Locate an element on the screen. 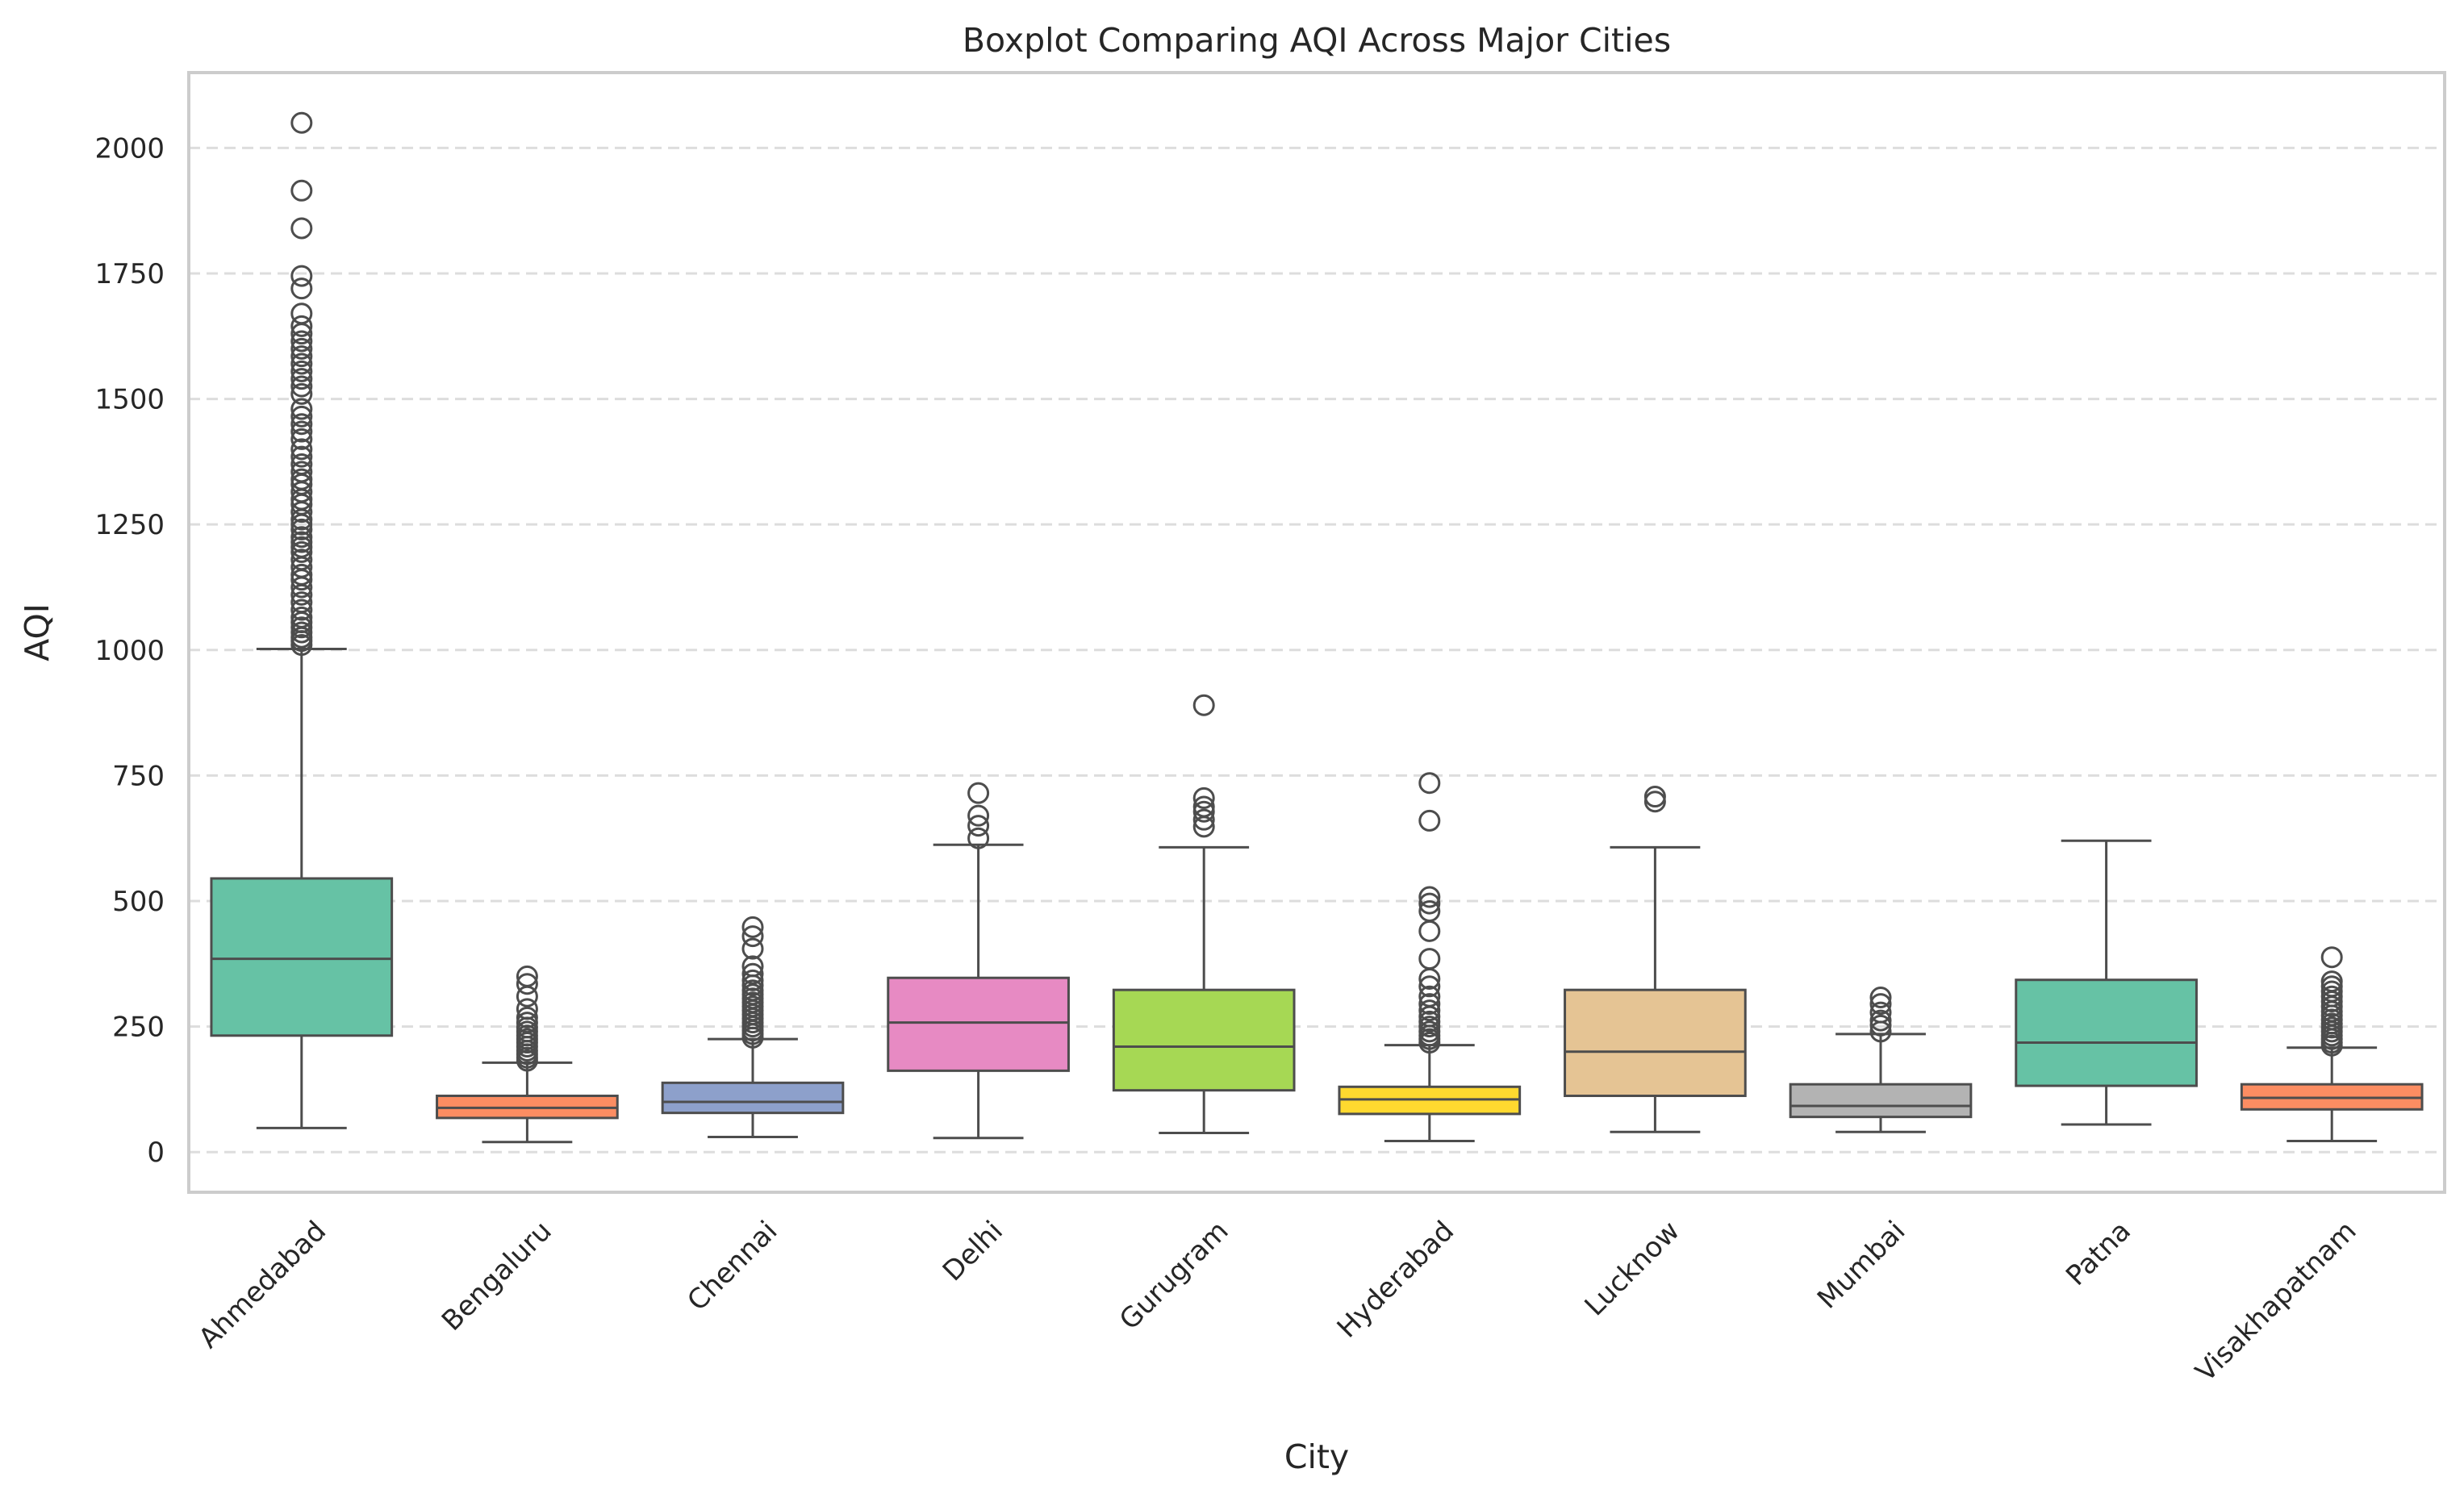 This screenshot has width=2464, height=1502. iqr-box-chennai is located at coordinates (753, 1098).